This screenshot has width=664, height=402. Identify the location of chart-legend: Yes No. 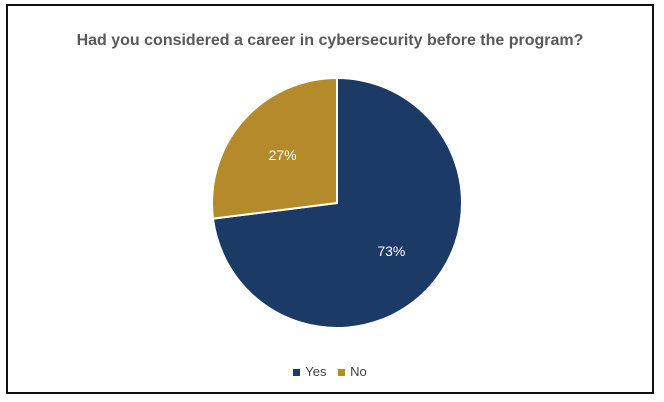
(330, 371).